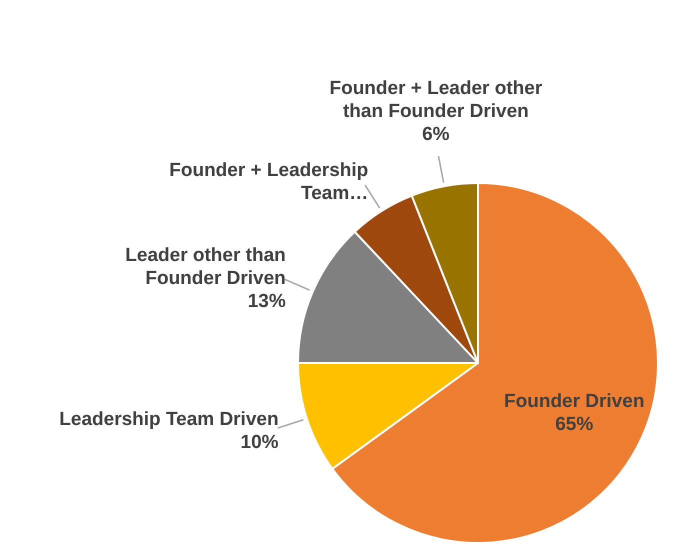  I want to click on slice-label: Founder + Leader other than Founder Driven, so click(436, 100).